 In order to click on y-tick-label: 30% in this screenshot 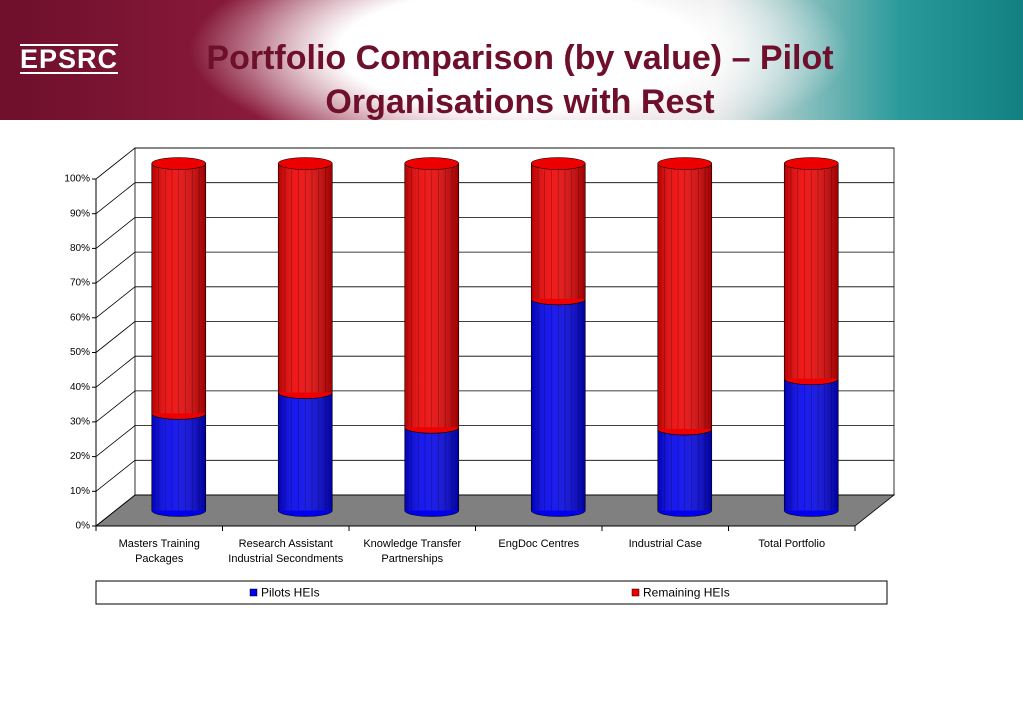, I will do `click(80, 422)`.